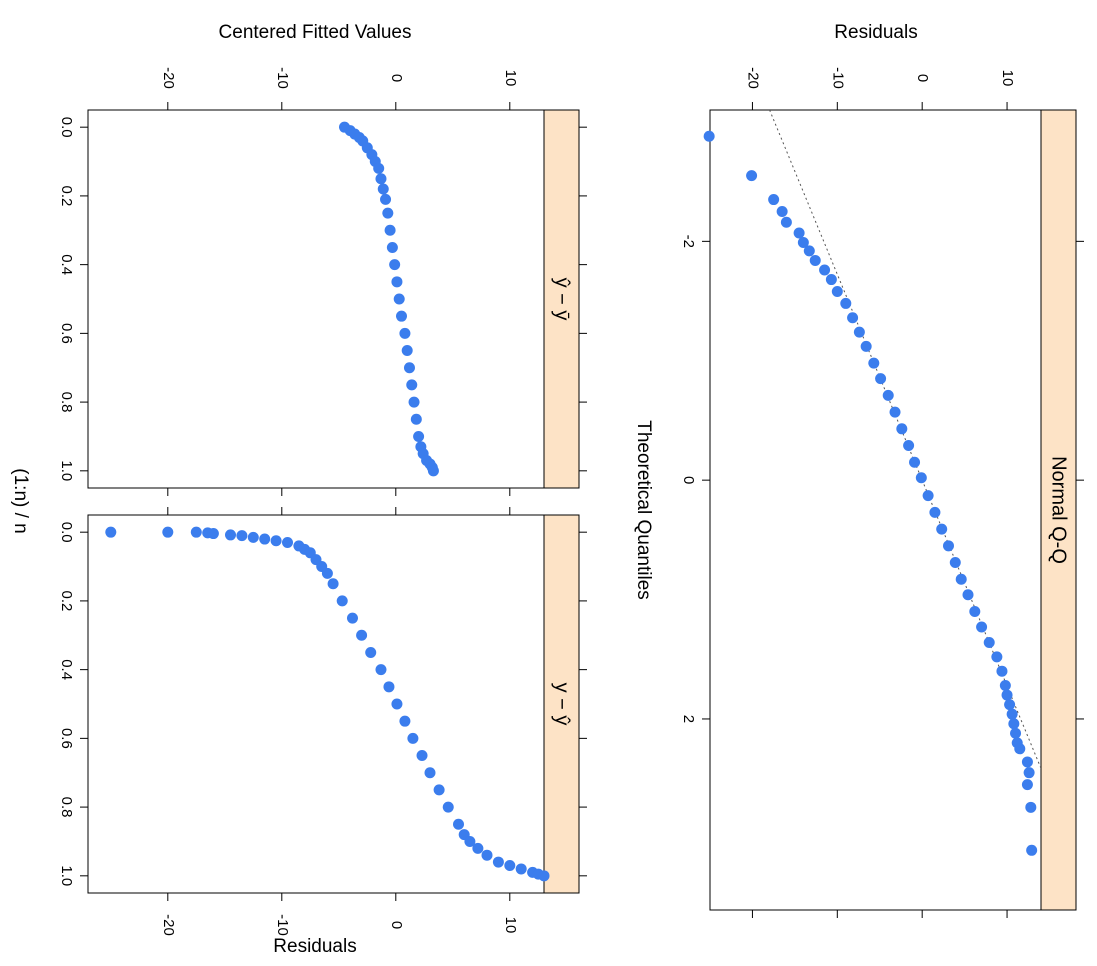 The width and height of the screenshot is (1097, 966). Describe the element at coordinates (66, 669) in the screenshot. I see `residuals-x-tick-label: 0.4` at that location.